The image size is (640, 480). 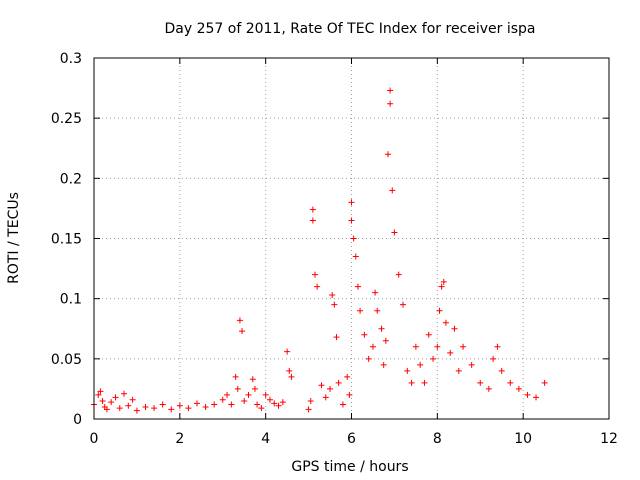 What do you see at coordinates (66, 119) in the screenshot?
I see `y-tick-label: 0.25` at bounding box center [66, 119].